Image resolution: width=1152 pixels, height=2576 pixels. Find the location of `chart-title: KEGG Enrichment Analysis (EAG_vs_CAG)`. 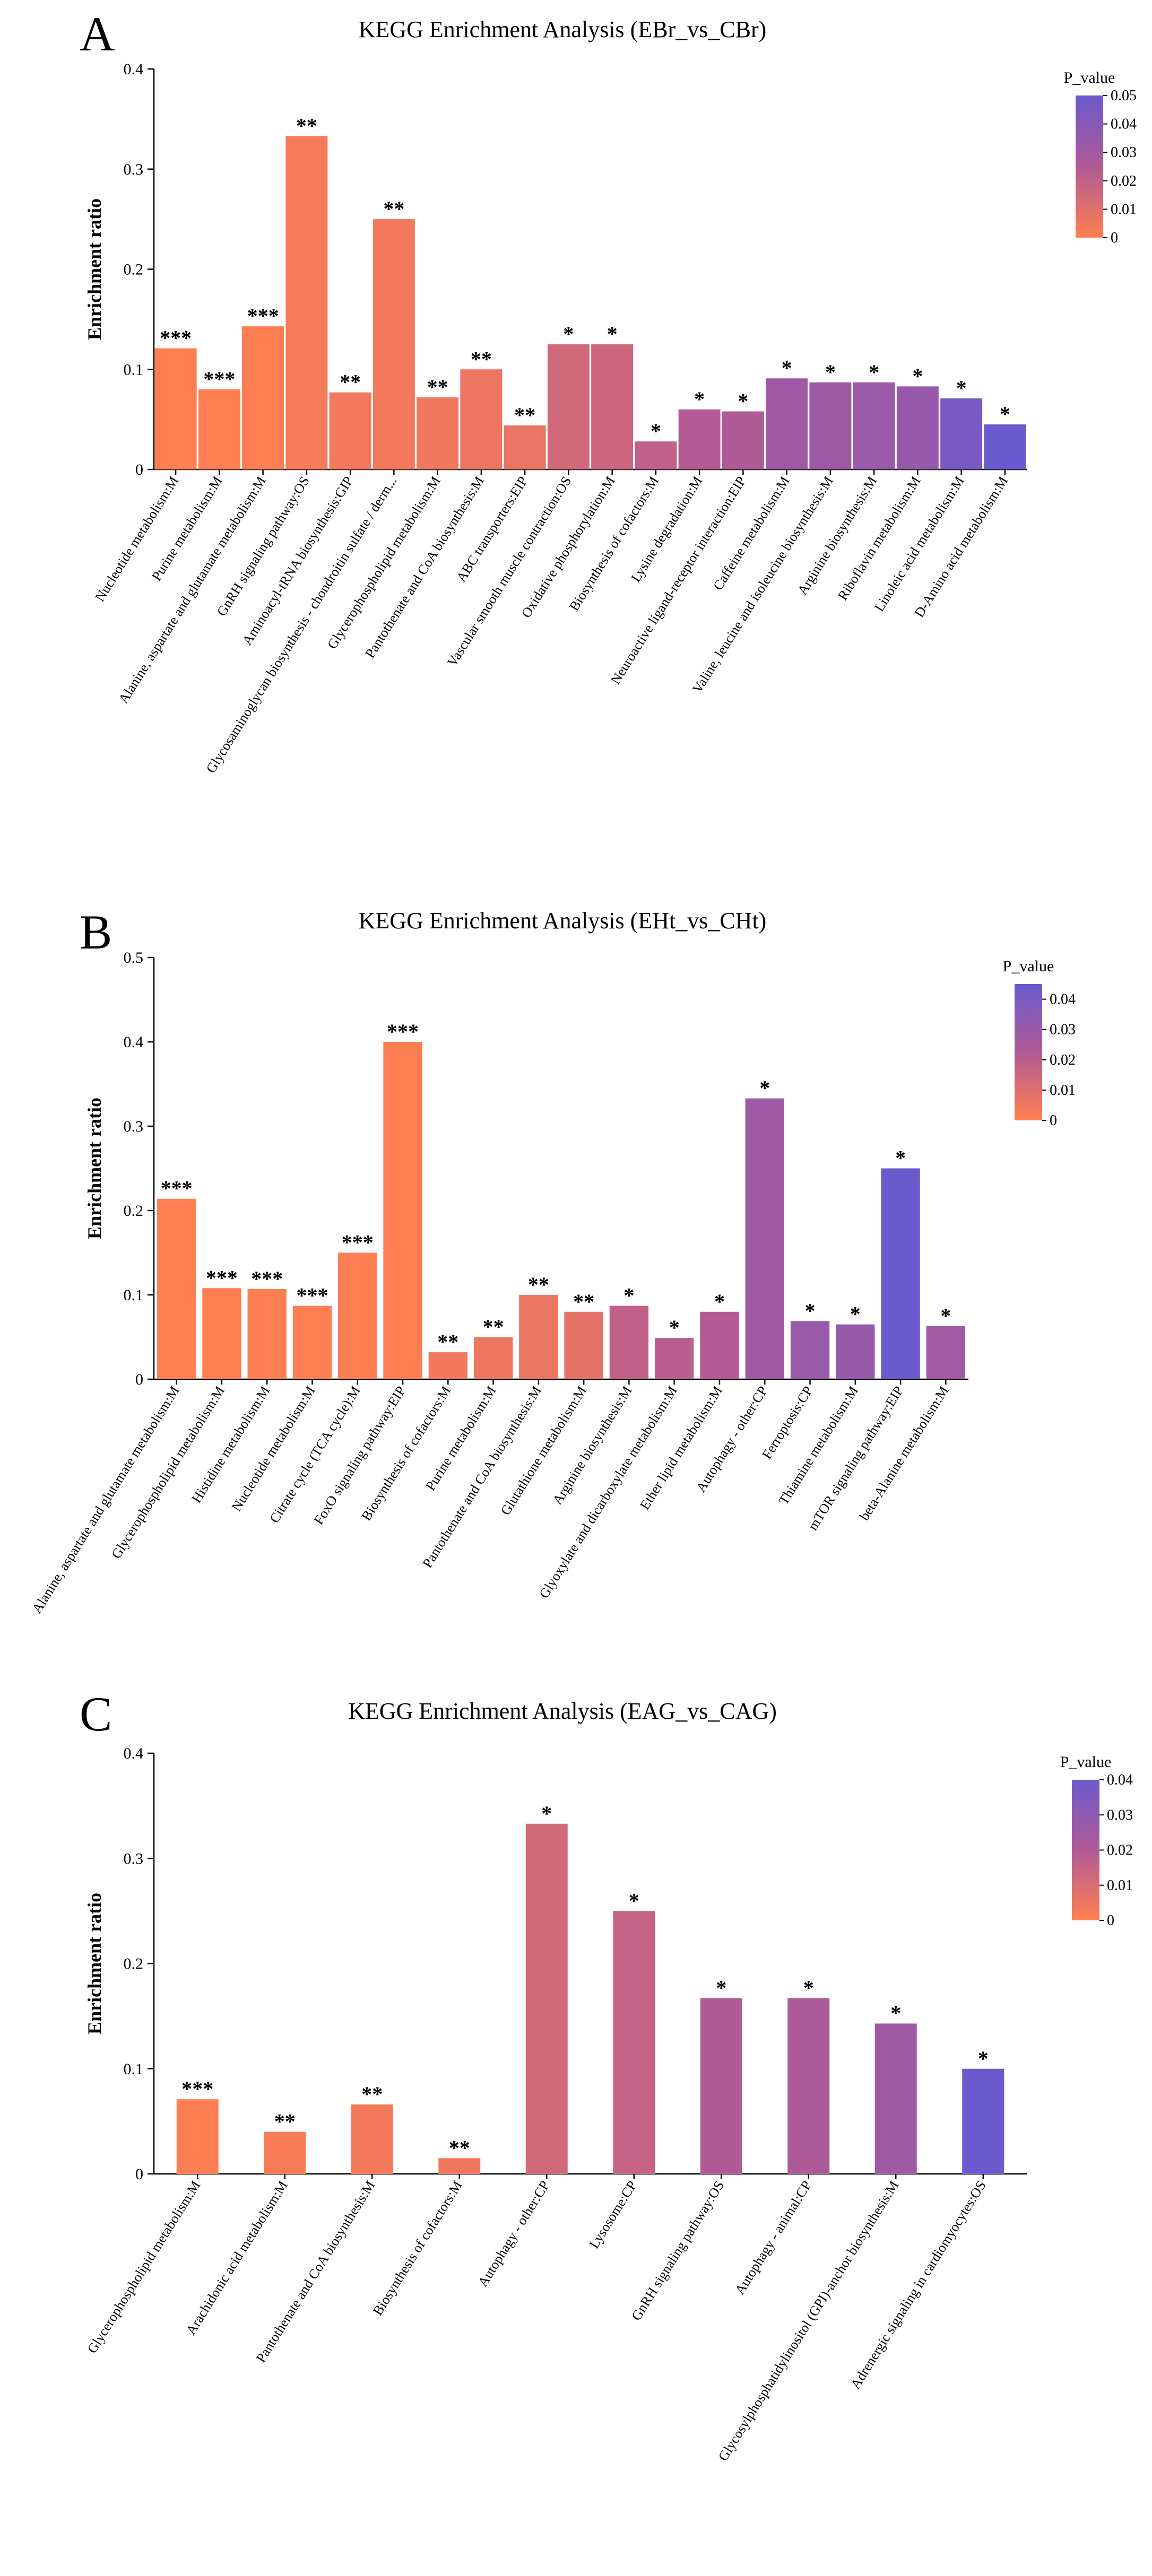

chart-title: KEGG Enrichment Analysis (EAG_vs_CAG) is located at coordinates (562, 1711).